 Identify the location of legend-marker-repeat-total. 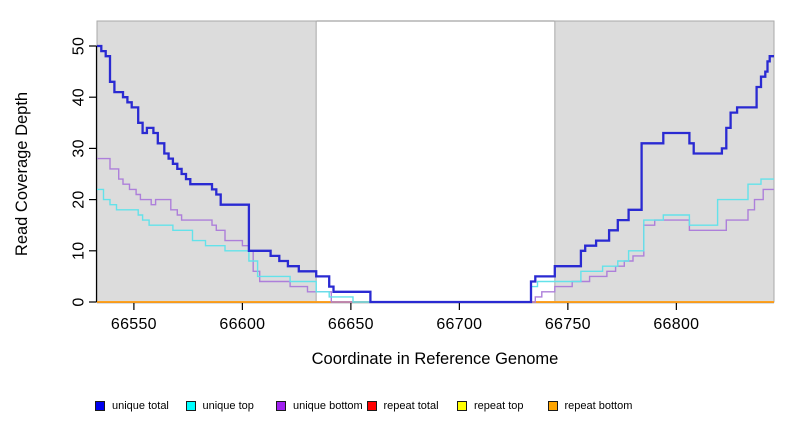
(371, 406).